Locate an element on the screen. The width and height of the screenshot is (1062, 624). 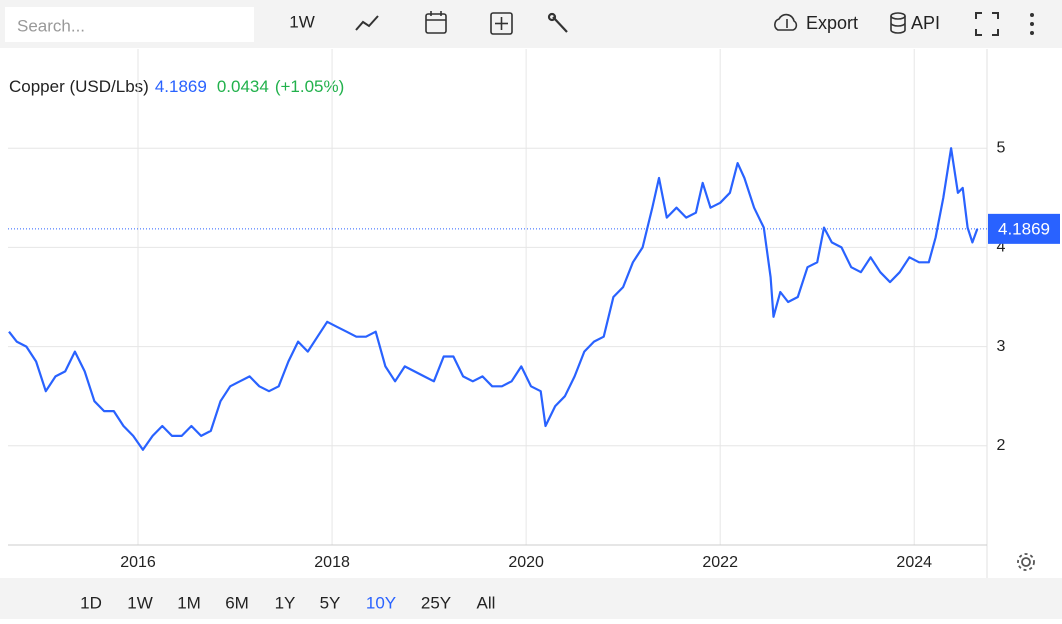
range-button: 1W is located at coordinates (140, 602).